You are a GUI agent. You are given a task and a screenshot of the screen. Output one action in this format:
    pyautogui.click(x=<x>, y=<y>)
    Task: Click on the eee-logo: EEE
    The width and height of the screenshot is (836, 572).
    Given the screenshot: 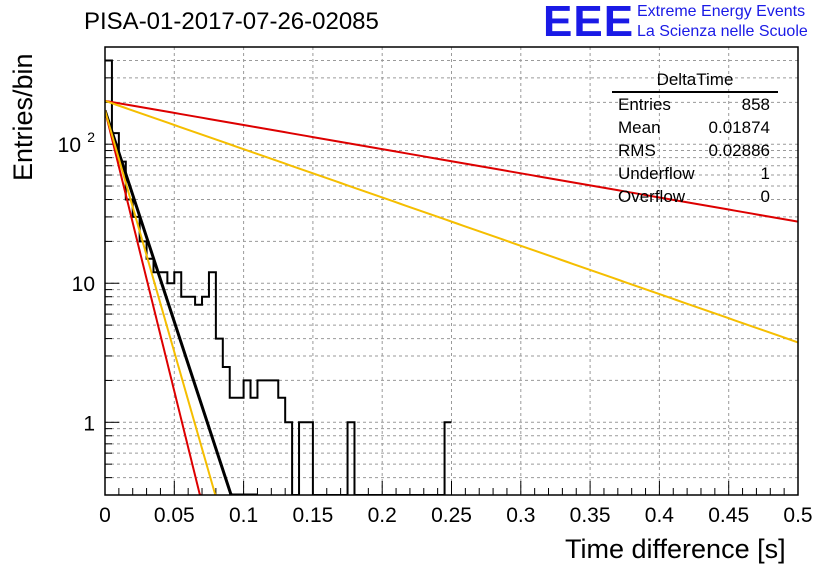 What is the action you would take?
    pyautogui.click(x=589, y=23)
    